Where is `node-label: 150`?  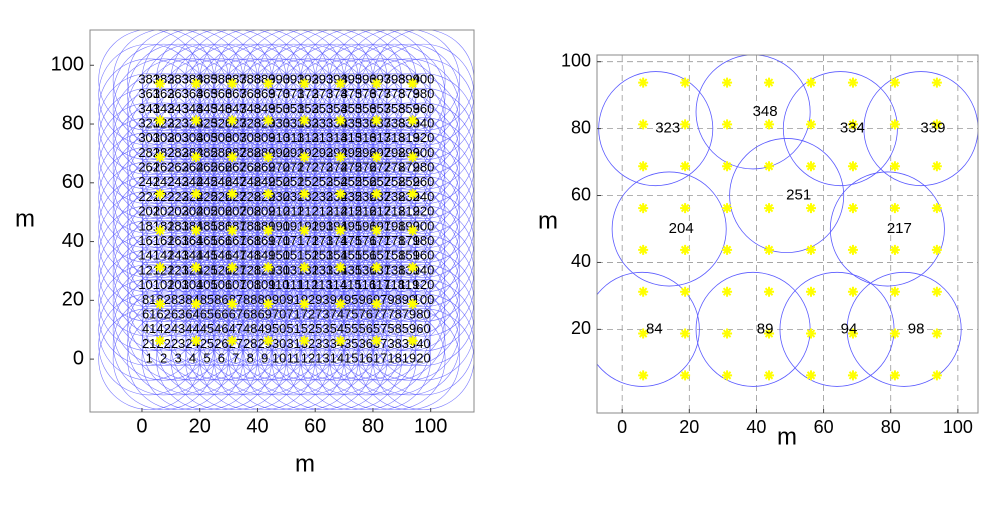
node-label: 150 is located at coordinates (279, 255).